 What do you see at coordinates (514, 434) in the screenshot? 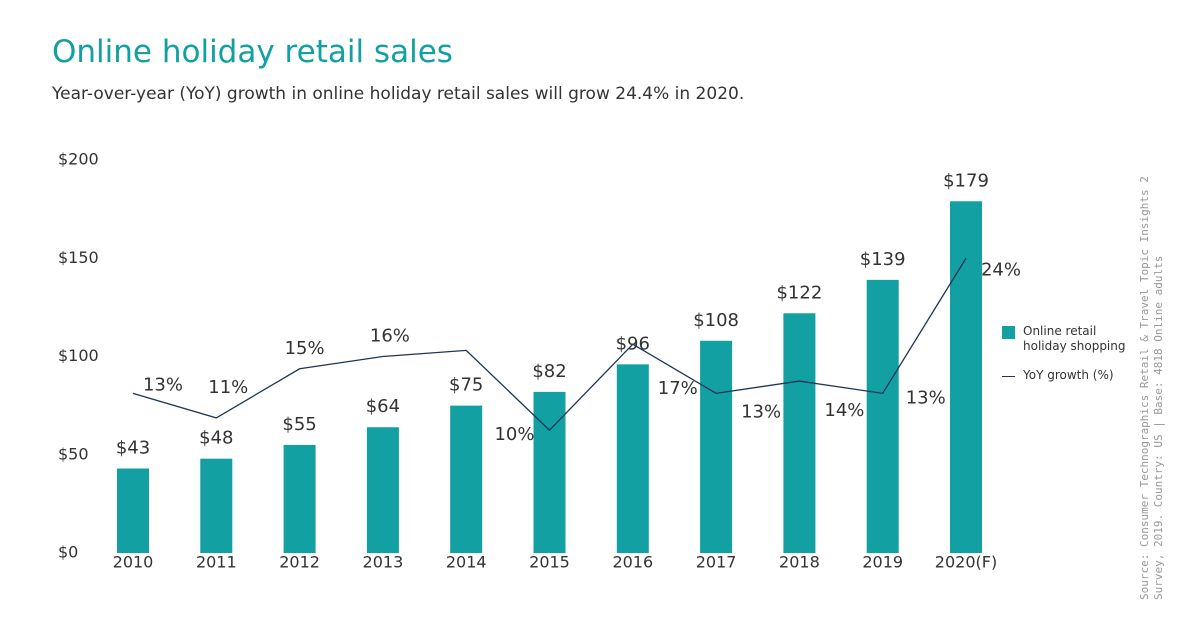
I see `line-value-label: 10%` at bounding box center [514, 434].